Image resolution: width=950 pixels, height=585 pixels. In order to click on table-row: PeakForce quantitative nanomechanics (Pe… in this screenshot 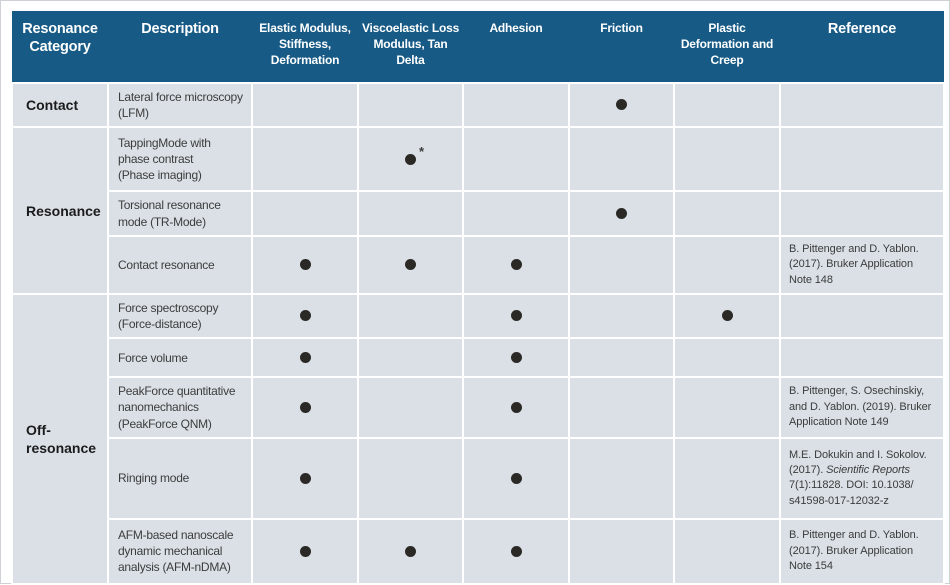, I will do `click(478, 407)`.